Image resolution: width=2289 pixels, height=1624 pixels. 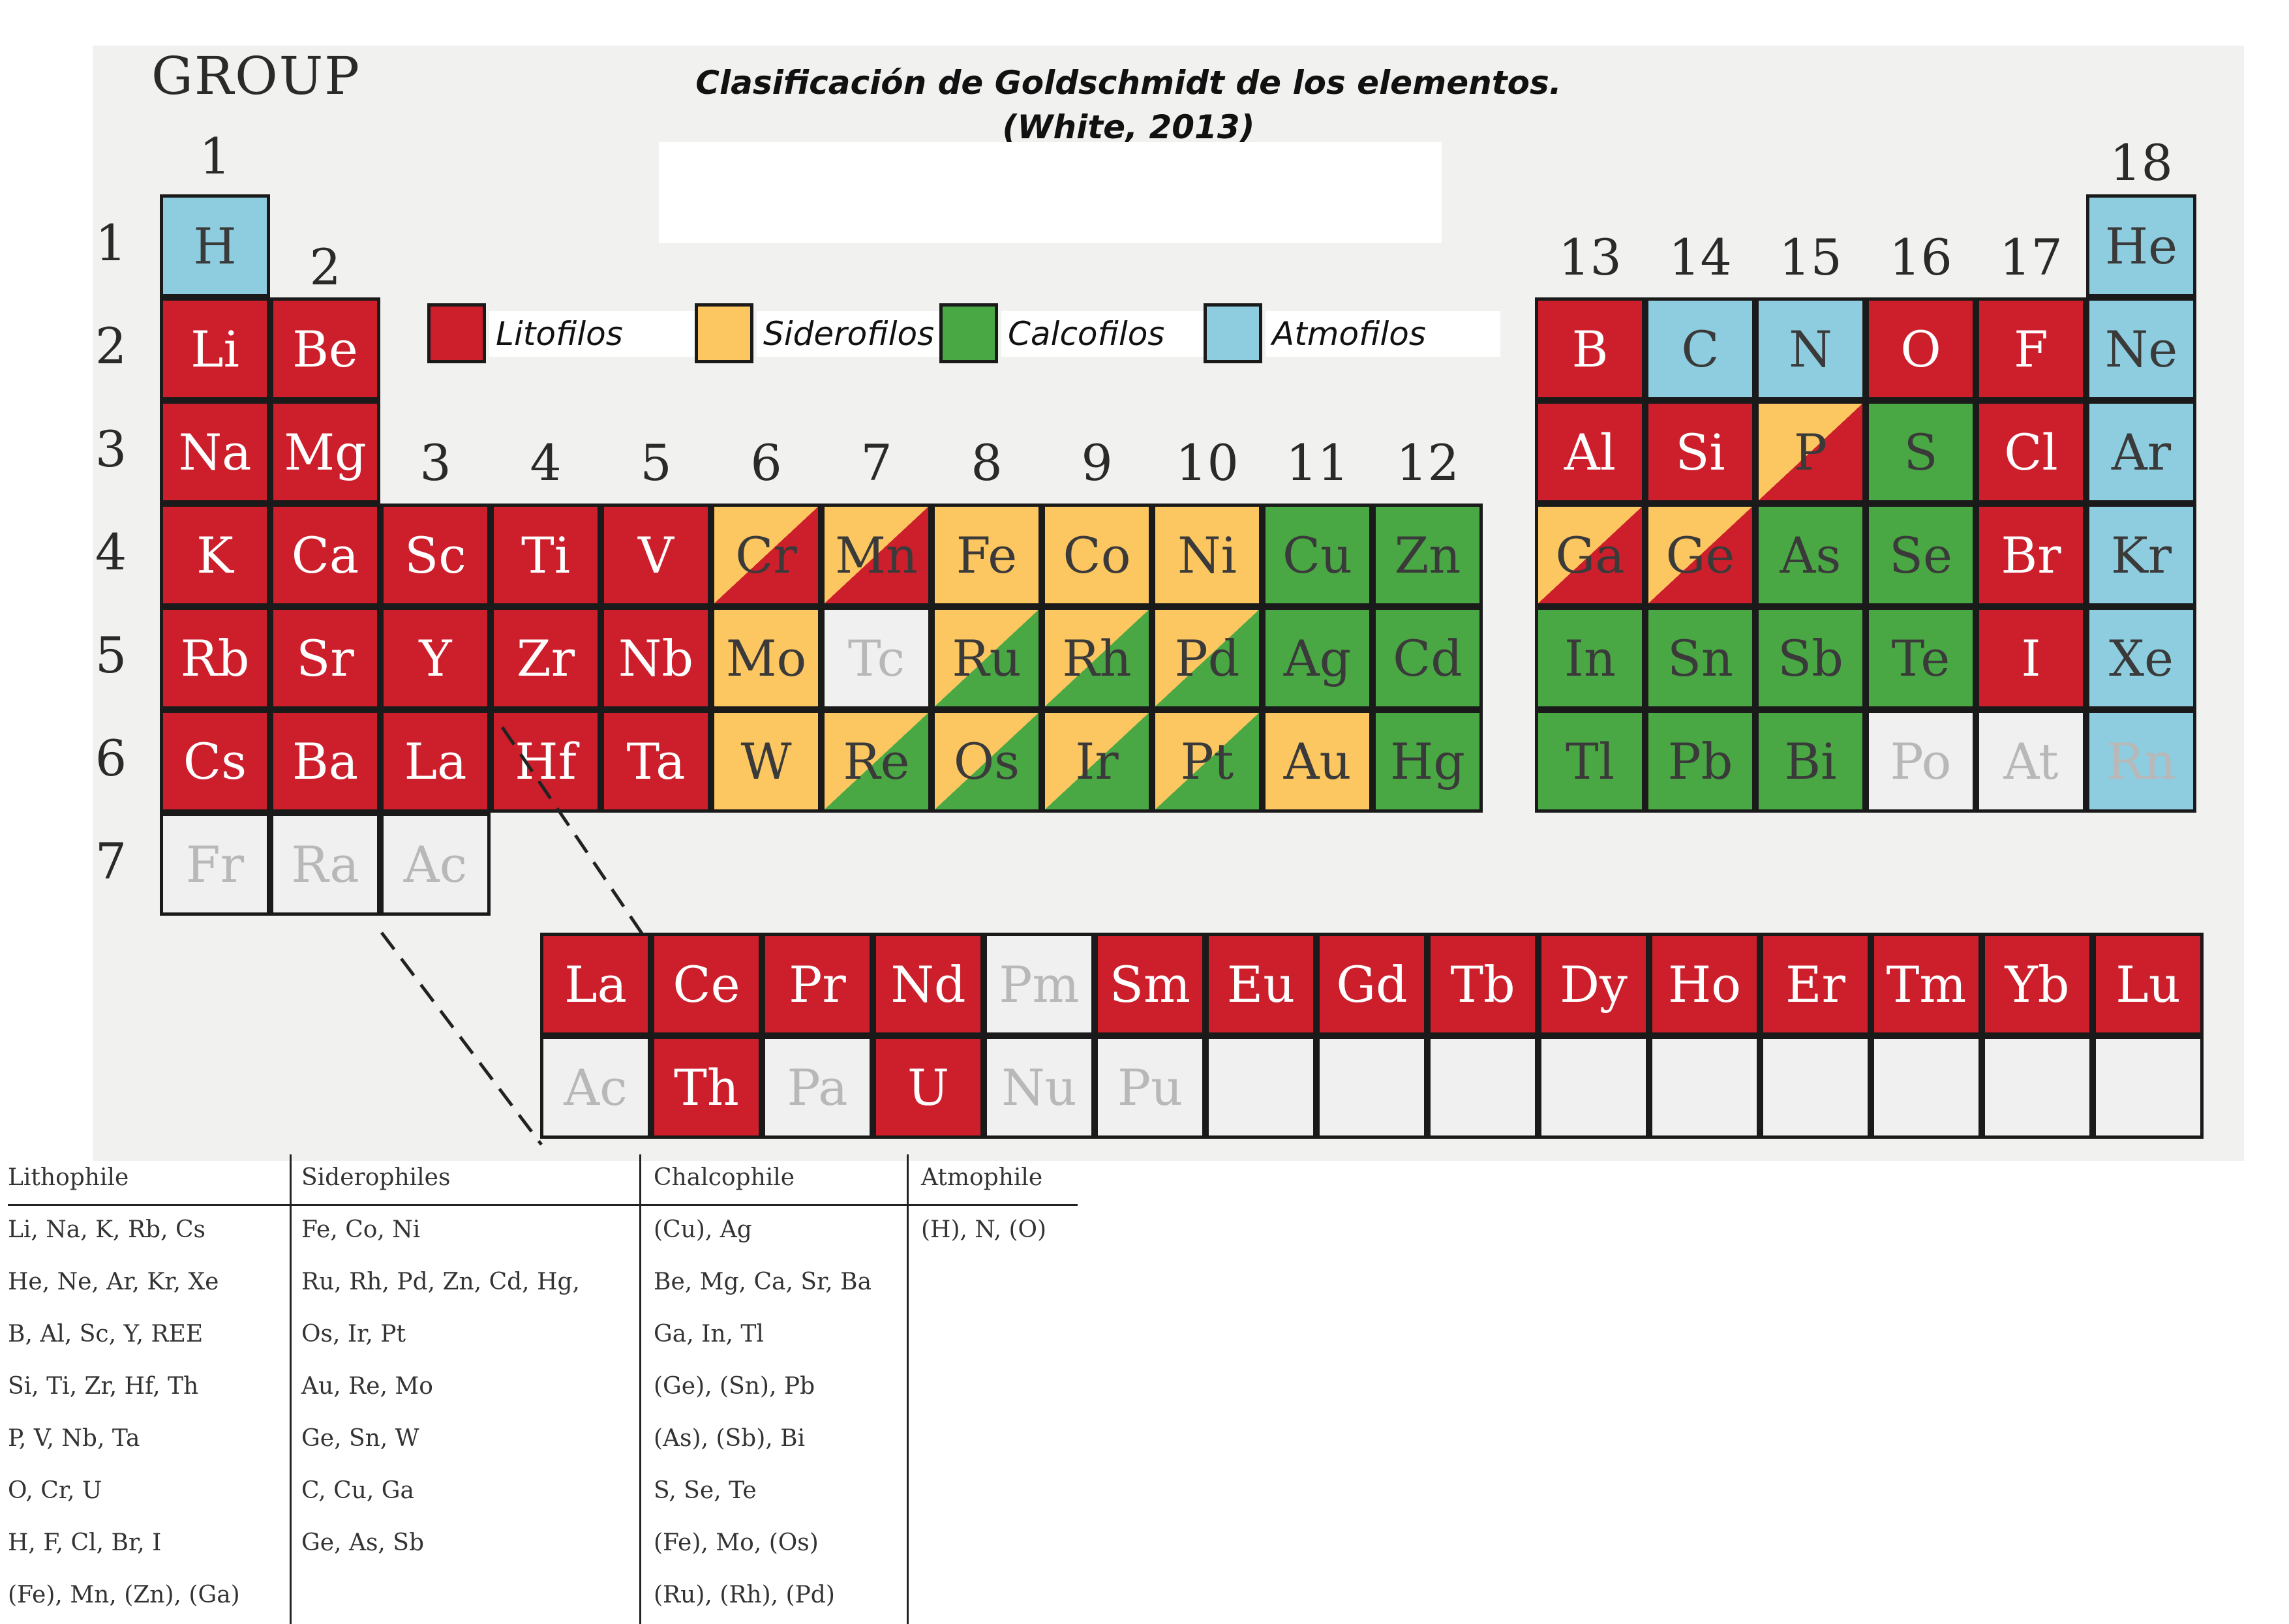 I want to click on group-number-16: 16, so click(x=1920, y=257).